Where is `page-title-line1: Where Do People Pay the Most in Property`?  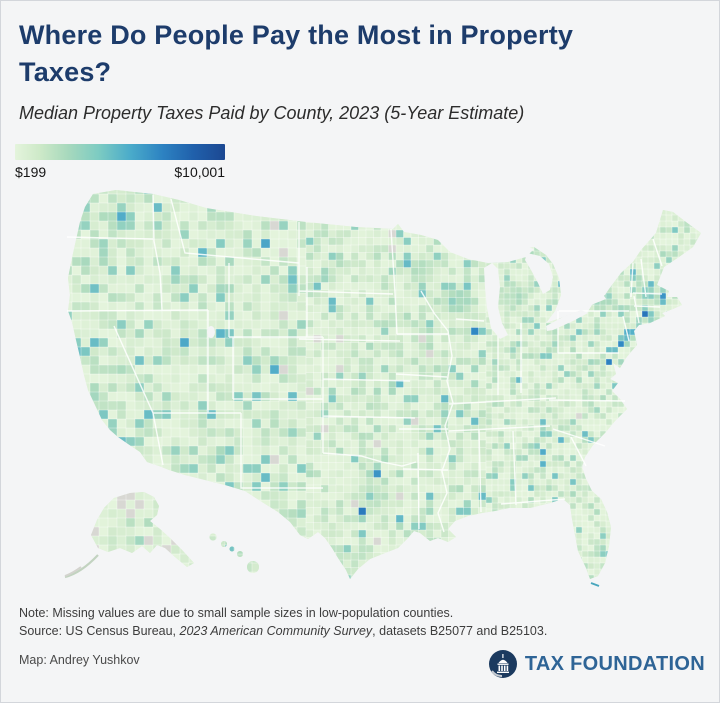
page-title-line1: Where Do People Pay the Most in Property is located at coordinates (296, 35).